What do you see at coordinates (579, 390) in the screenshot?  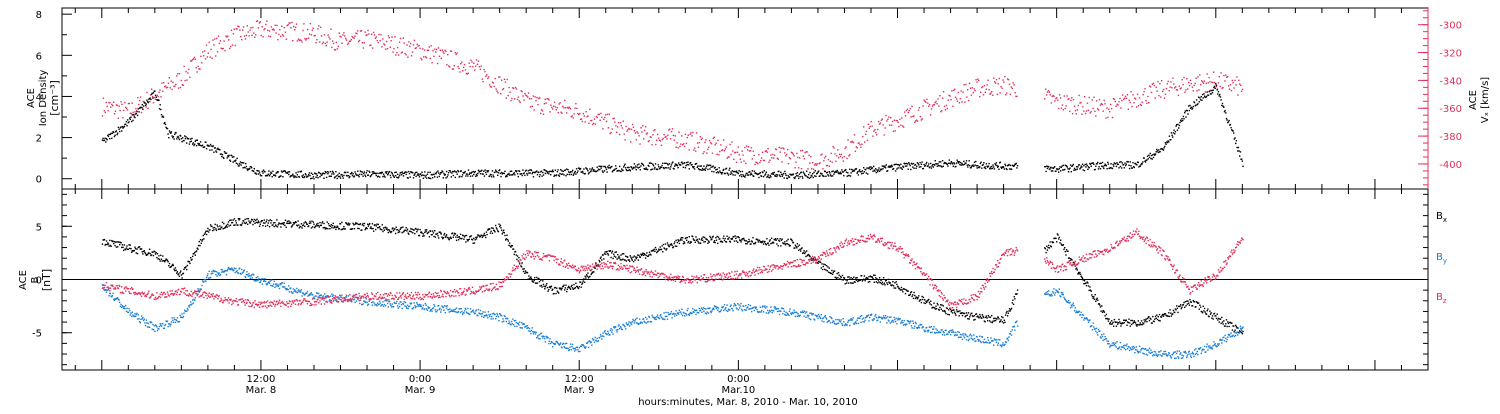 I see `x-tick-date-label: Mar. 9` at bounding box center [579, 390].